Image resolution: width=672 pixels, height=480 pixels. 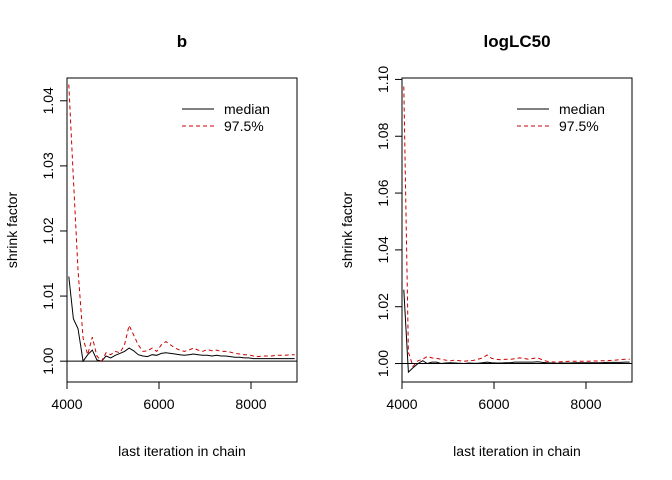 What do you see at coordinates (182, 41) in the screenshot?
I see `chart-title: b` at bounding box center [182, 41].